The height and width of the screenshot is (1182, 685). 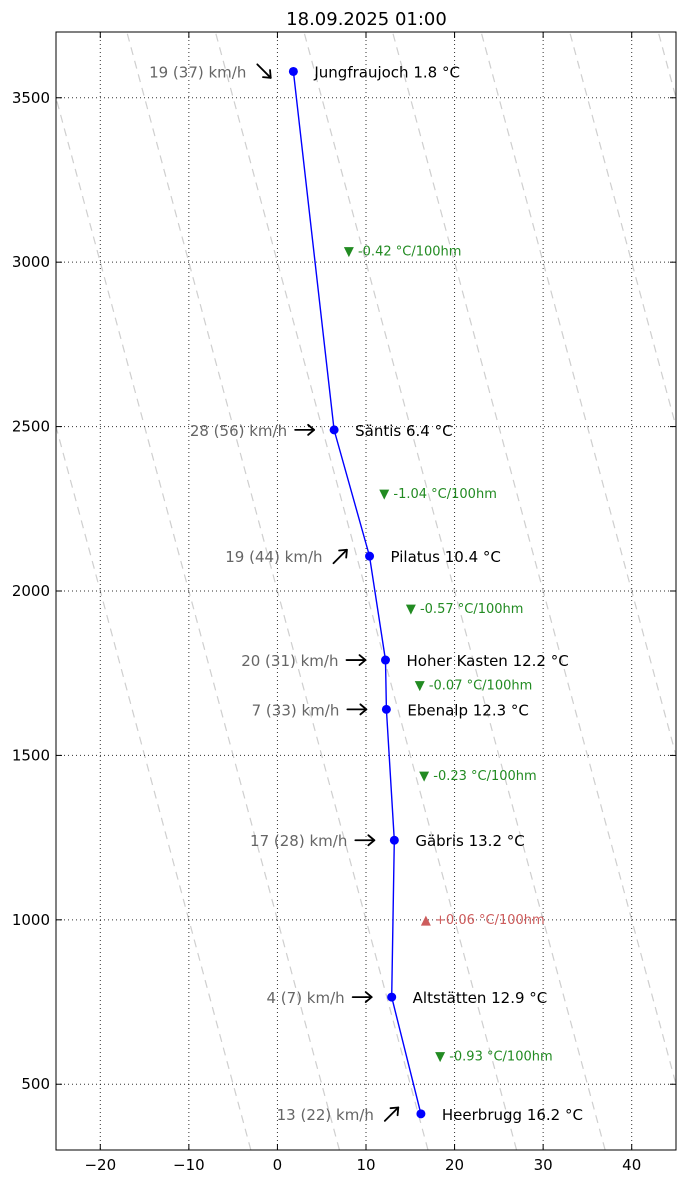 I want to click on wind-label: 13 (22) km/h, so click(x=325, y=1115).